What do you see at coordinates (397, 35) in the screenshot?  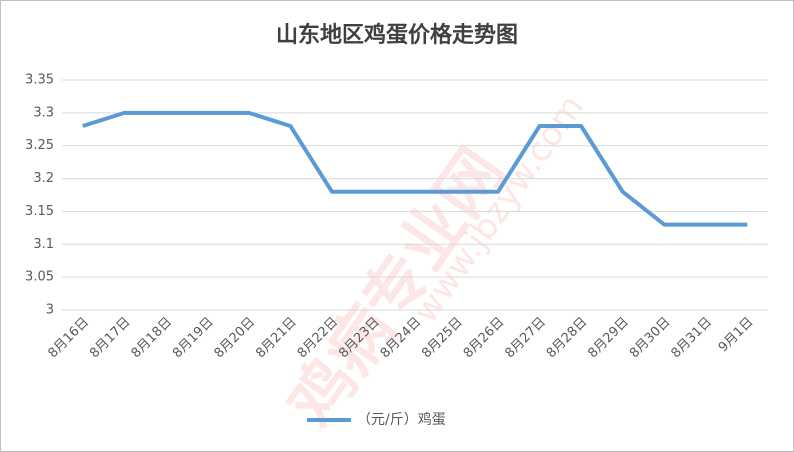 I see `chart-title: 山东地区鸡蛋价格走势图` at bounding box center [397, 35].